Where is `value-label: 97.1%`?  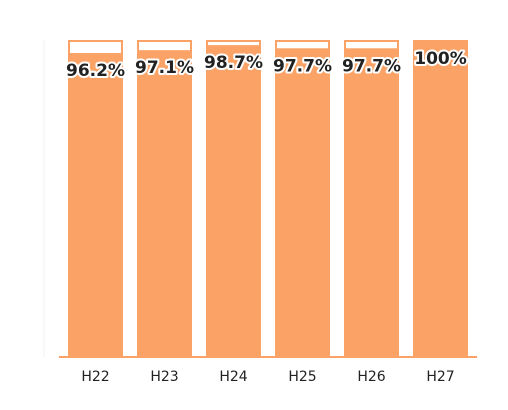
value-label: 97.1% is located at coordinates (164, 68).